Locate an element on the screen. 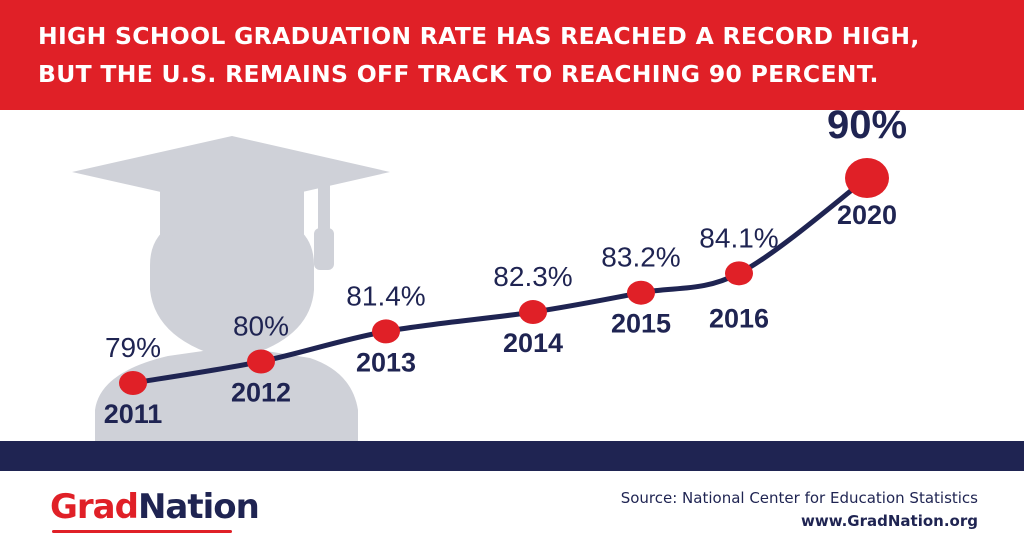  data-label-2016: 84.1% is located at coordinates (738, 237).